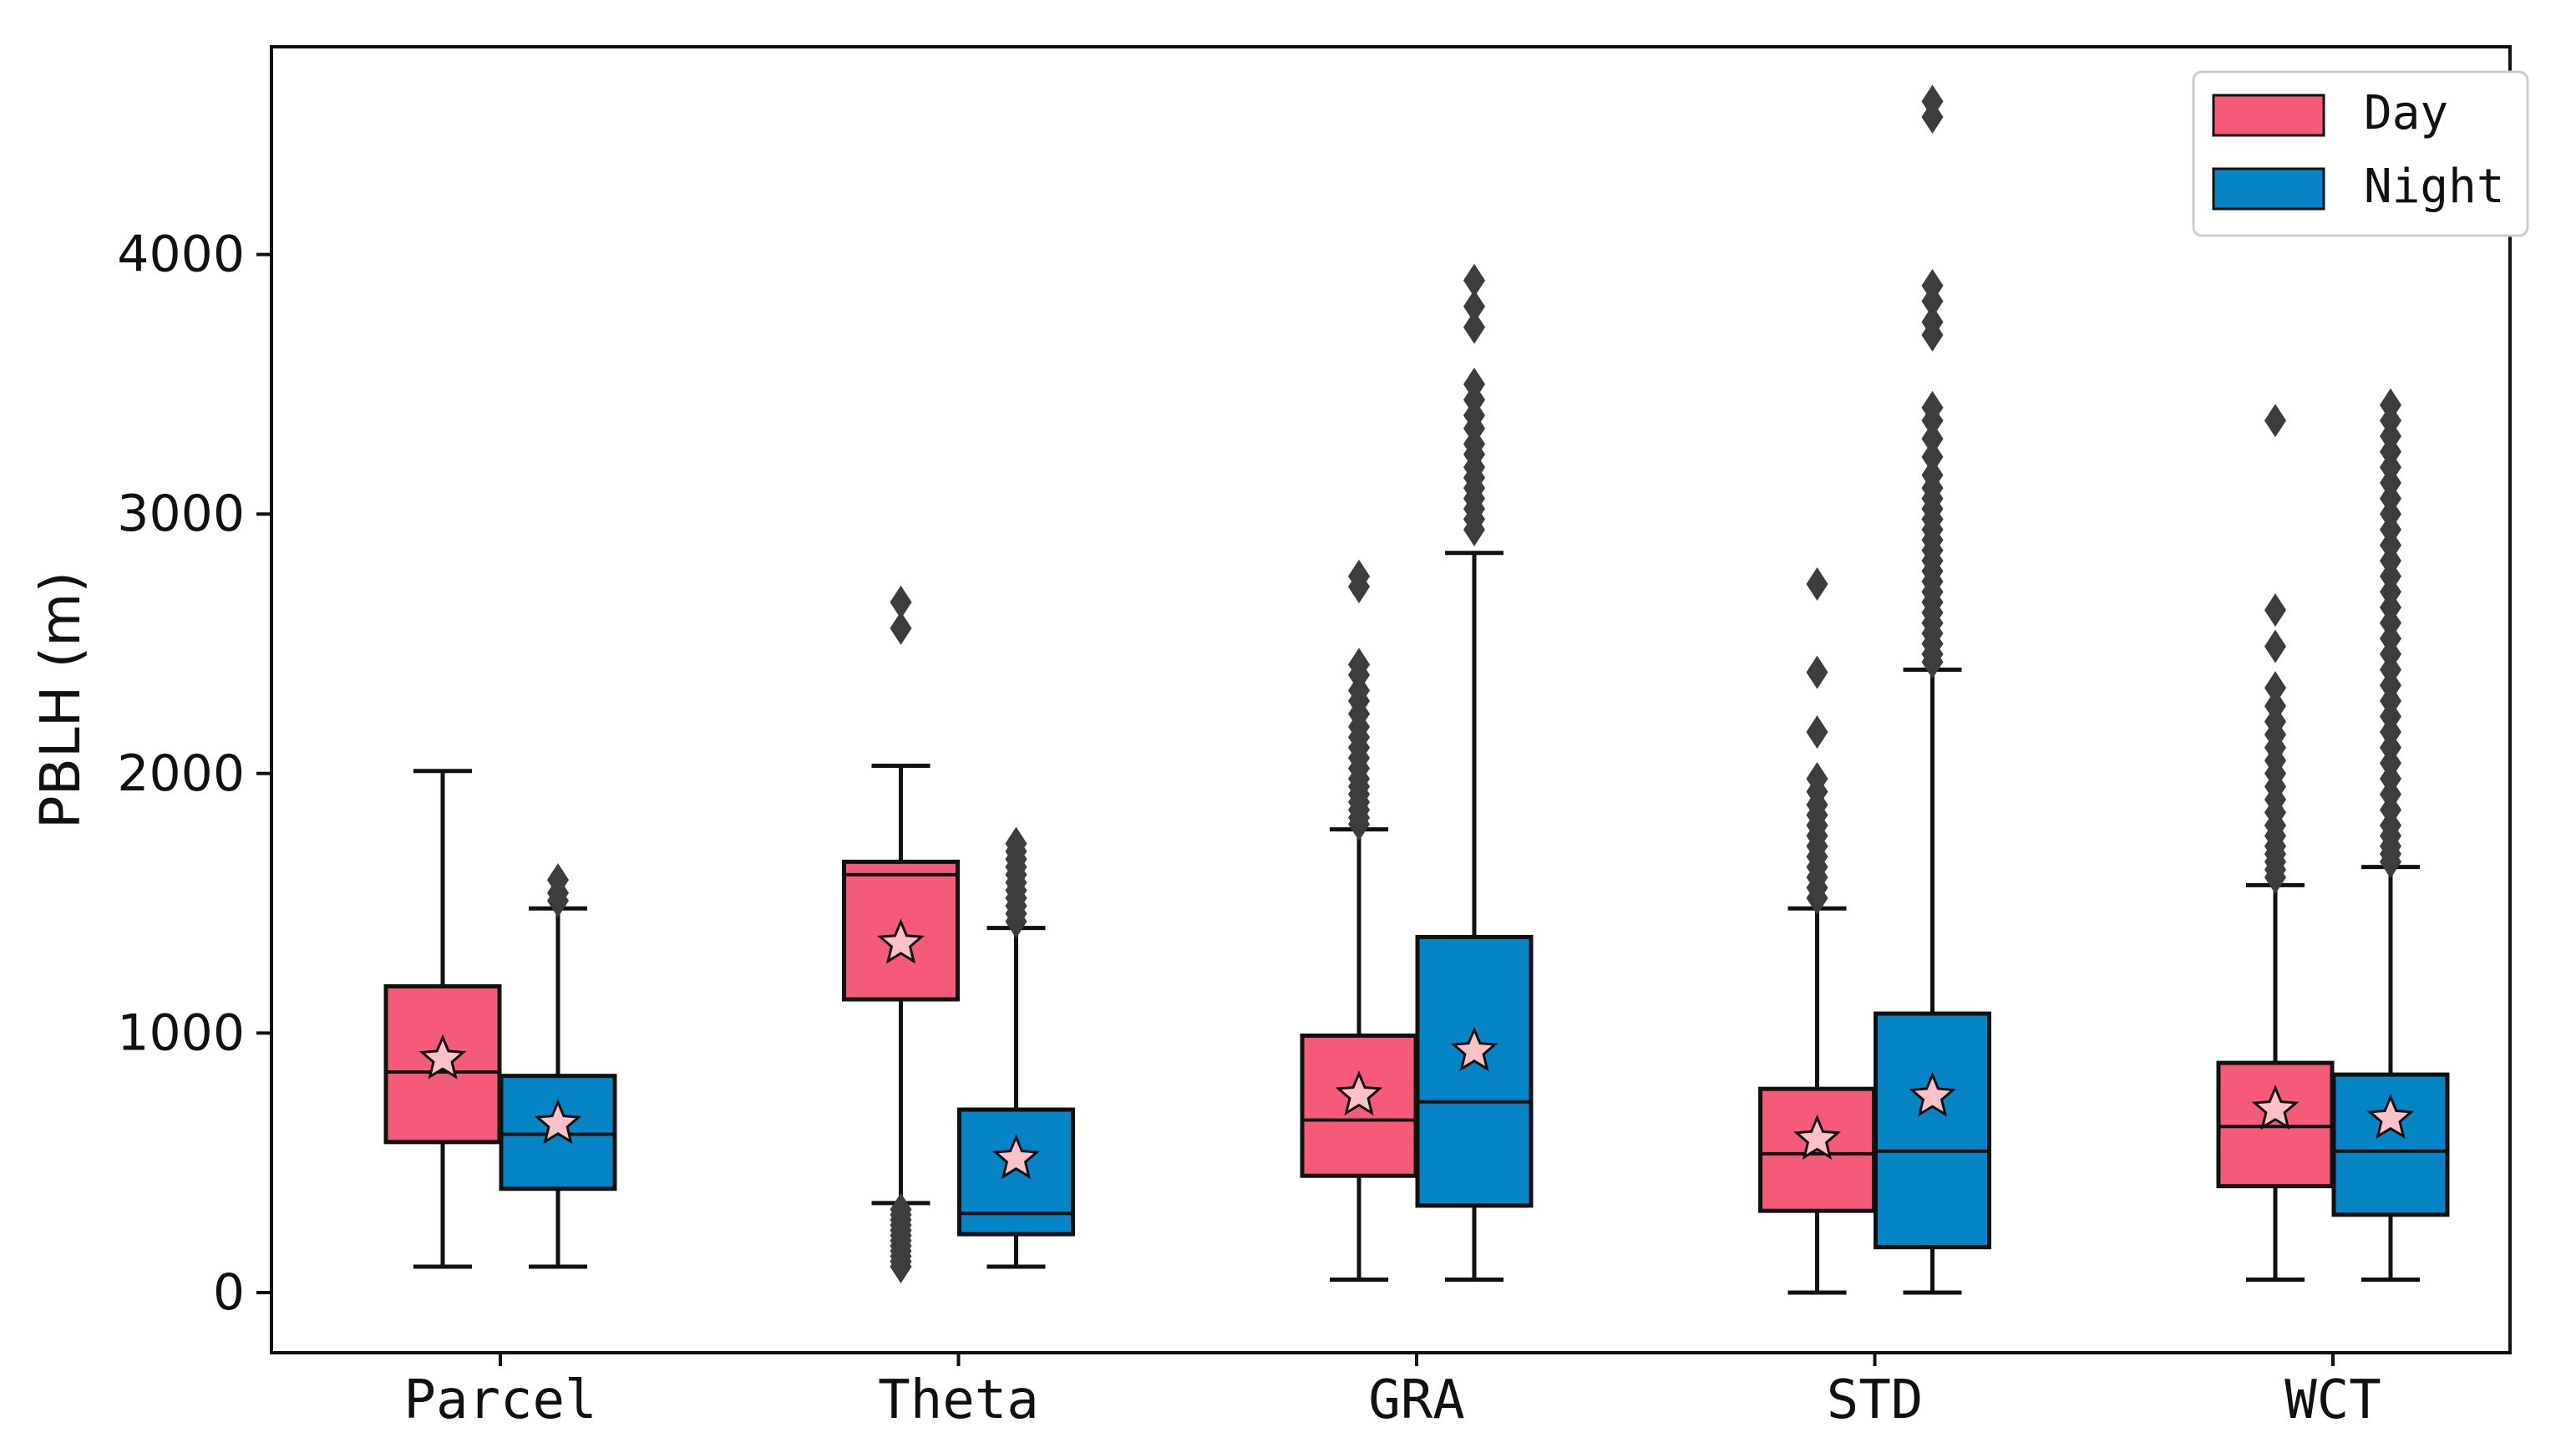  I want to click on box-day-parcel, so click(442, 1019).